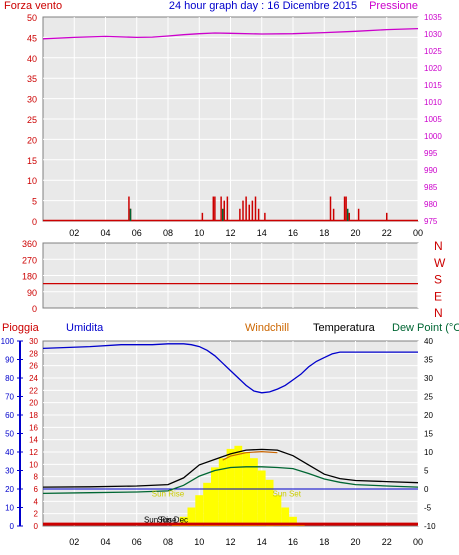 The height and width of the screenshot is (555, 459). Describe the element at coordinates (33, 440) in the screenshot. I see `rain-y-tick-label: 14` at that location.